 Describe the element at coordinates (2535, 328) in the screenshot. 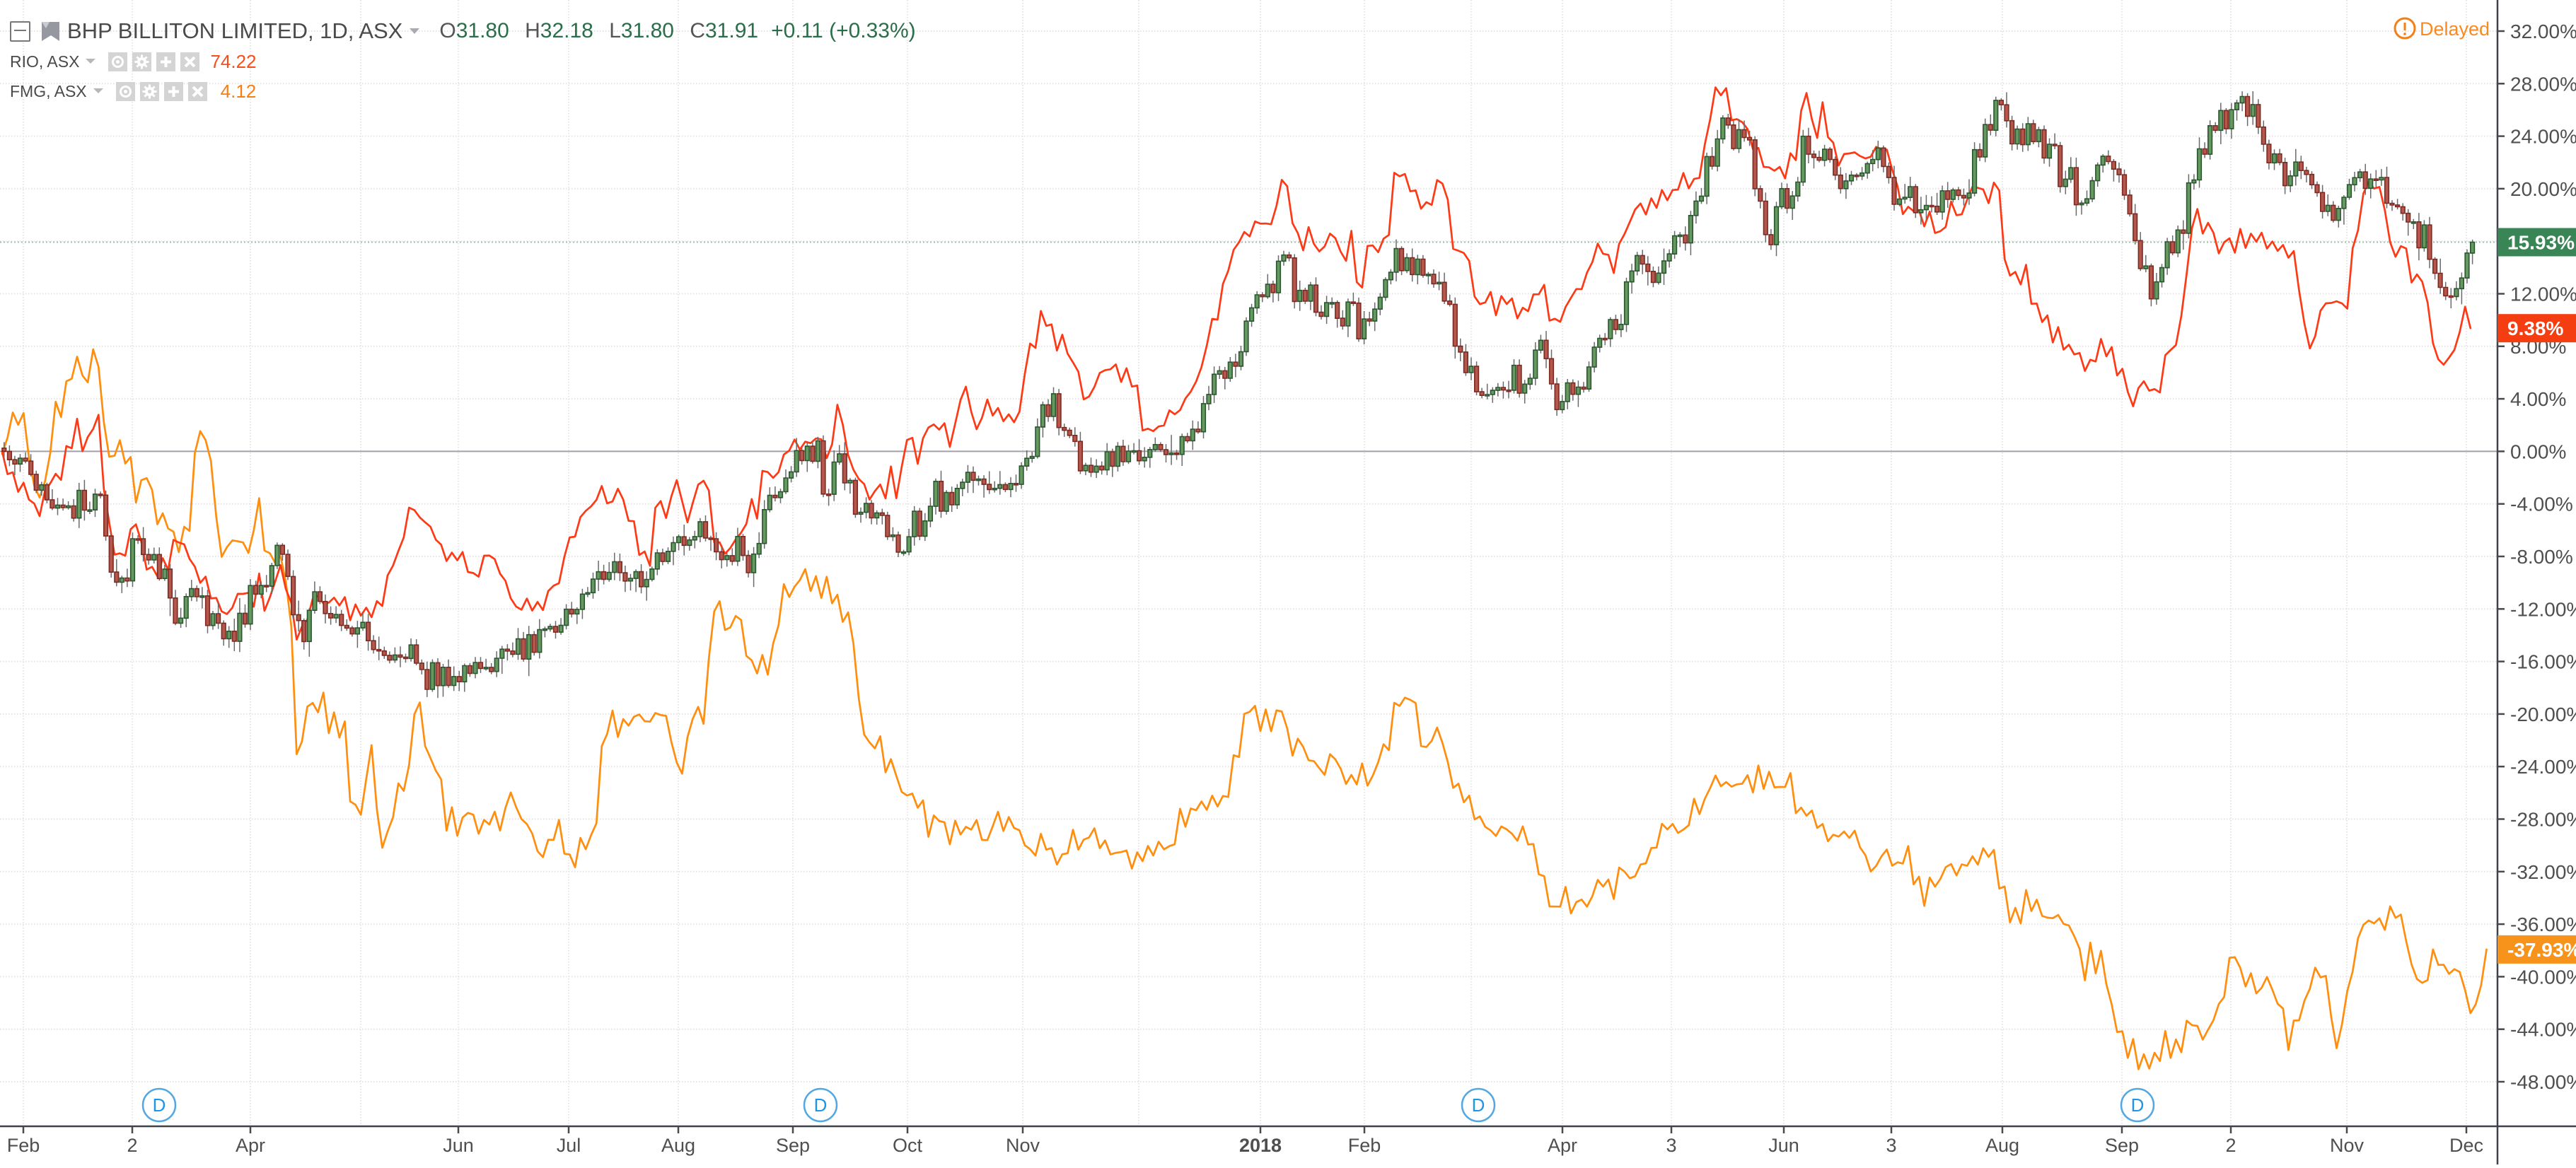

I see `svg-text: 9.38%` at that location.